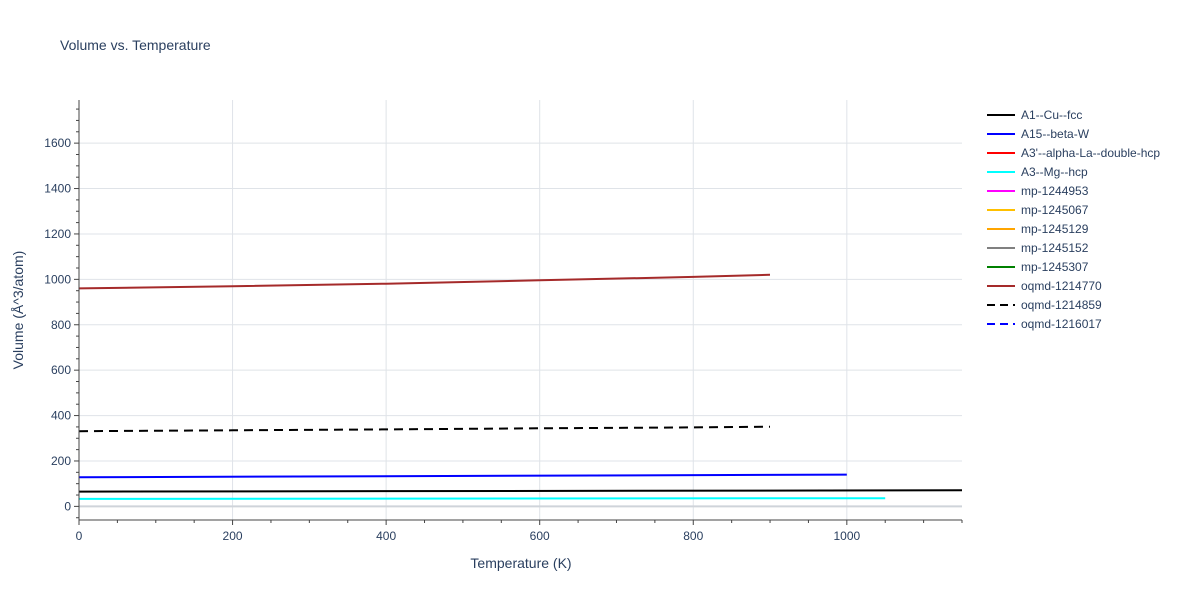  Describe the element at coordinates (386, 536) in the screenshot. I see `x-tick-label: 400` at that location.